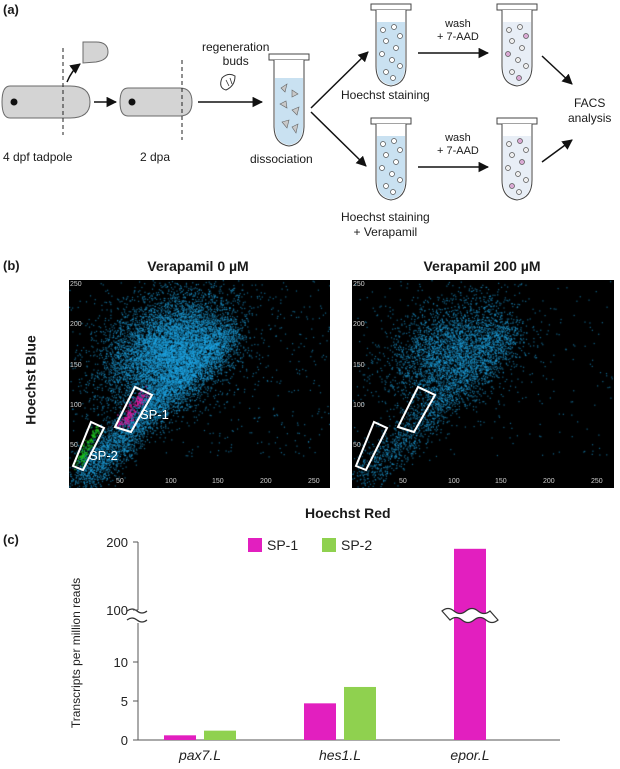  Describe the element at coordinates (458, 144) in the screenshot. I see `wash-bottom-label: wash + 7-AAD` at that location.